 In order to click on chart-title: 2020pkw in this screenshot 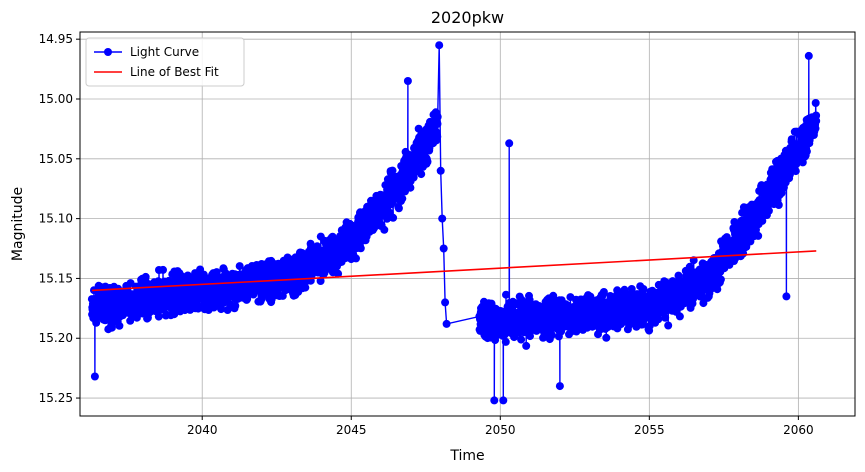, I will do `click(467, 17)`.